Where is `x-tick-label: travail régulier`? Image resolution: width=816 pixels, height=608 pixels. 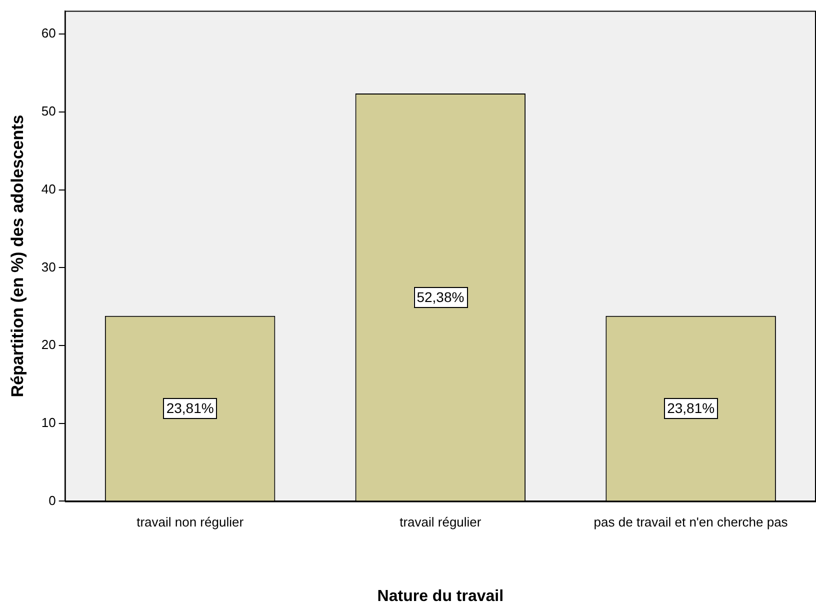
x-tick-label: travail régulier is located at coordinates (441, 522).